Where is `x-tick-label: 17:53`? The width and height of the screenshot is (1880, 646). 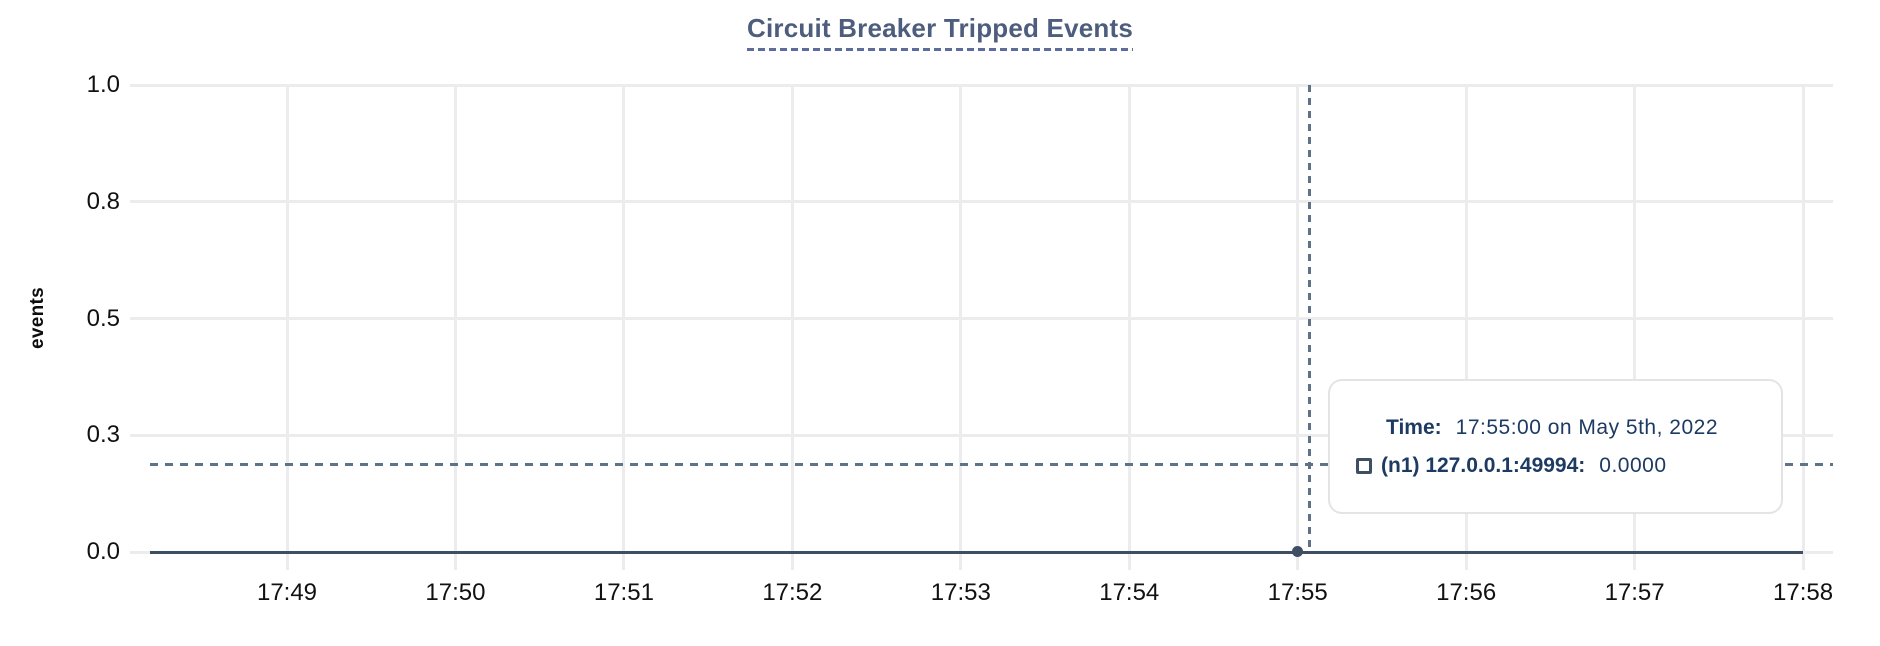
x-tick-label: 17:53 is located at coordinates (960, 592).